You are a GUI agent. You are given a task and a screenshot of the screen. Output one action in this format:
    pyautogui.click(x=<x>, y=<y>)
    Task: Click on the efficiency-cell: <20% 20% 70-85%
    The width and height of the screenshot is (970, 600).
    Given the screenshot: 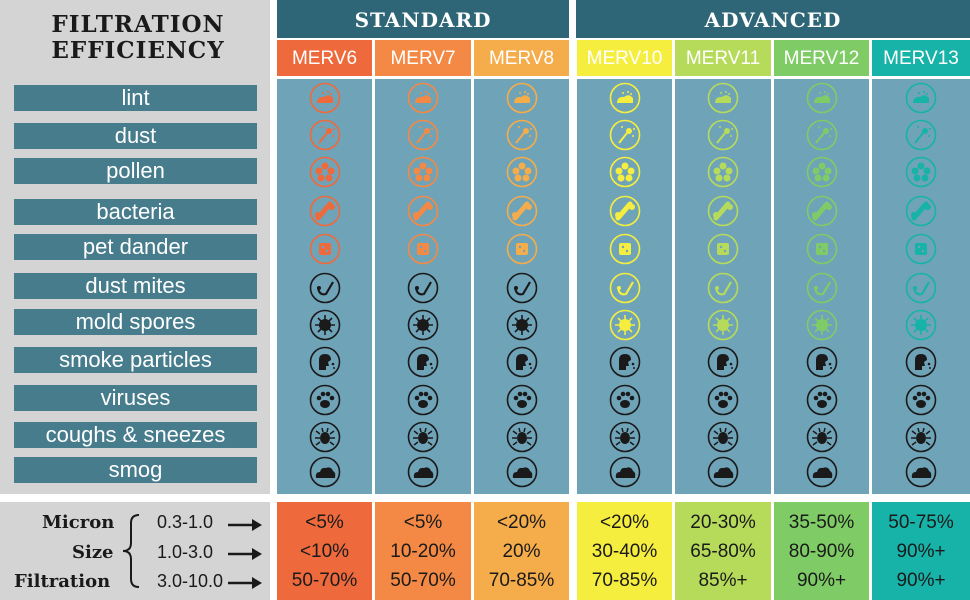 What is the action you would take?
    pyautogui.click(x=521, y=551)
    